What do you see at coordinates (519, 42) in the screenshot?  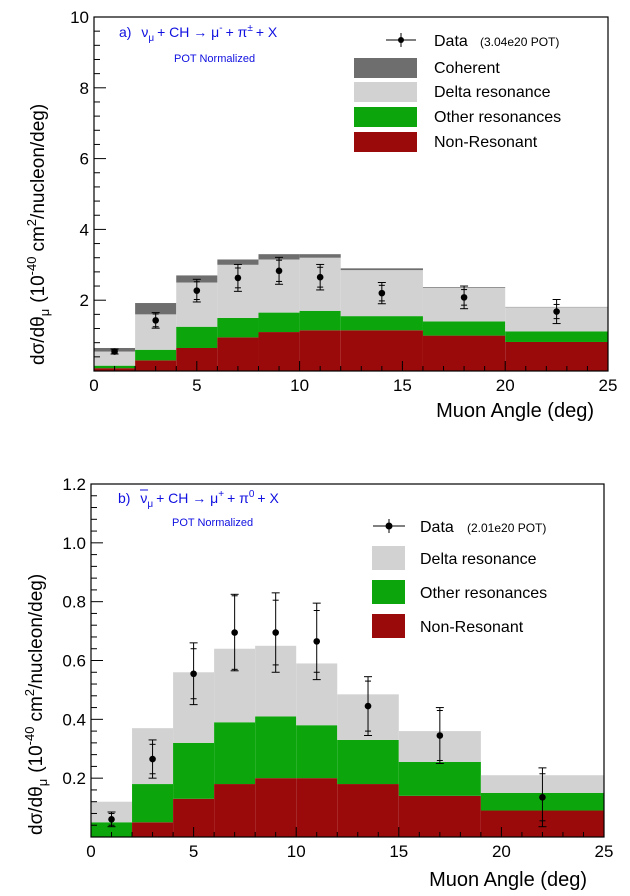 I see `legend-a-data-pot: (3.04e20 POT)` at bounding box center [519, 42].